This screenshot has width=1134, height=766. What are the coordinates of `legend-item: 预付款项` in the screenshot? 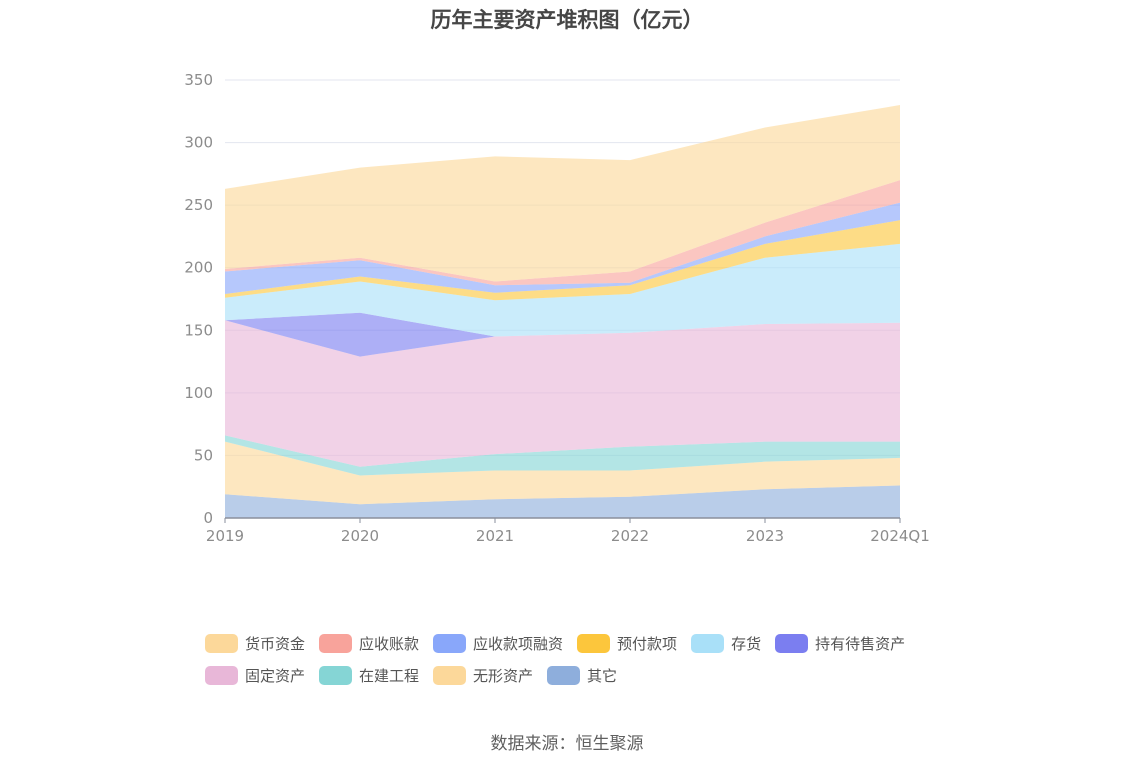 It's located at (627, 643).